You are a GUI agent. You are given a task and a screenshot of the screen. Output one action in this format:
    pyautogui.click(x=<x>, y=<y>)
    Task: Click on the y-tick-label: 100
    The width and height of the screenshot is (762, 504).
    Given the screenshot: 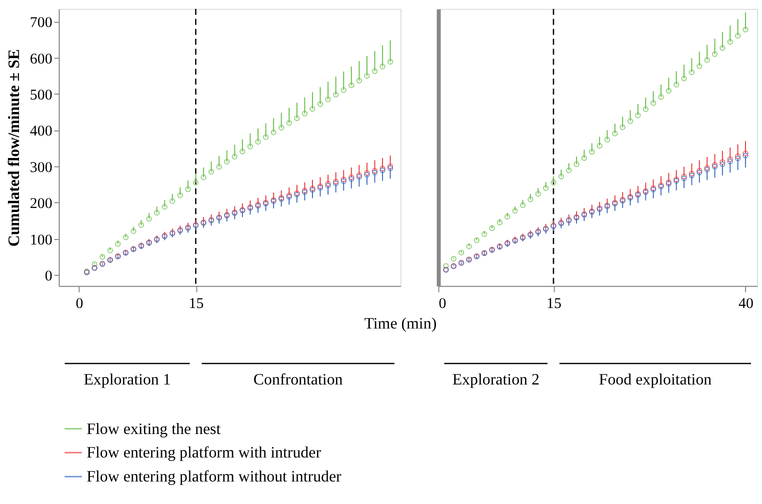 What is the action you would take?
    pyautogui.click(x=41, y=240)
    